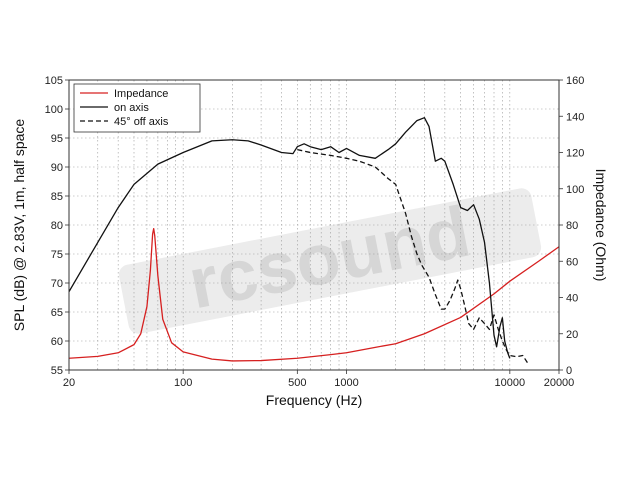 Image resolution: width=630 pixels, height=480 pixels. I want to click on y-tick-label: 105, so click(54, 81).